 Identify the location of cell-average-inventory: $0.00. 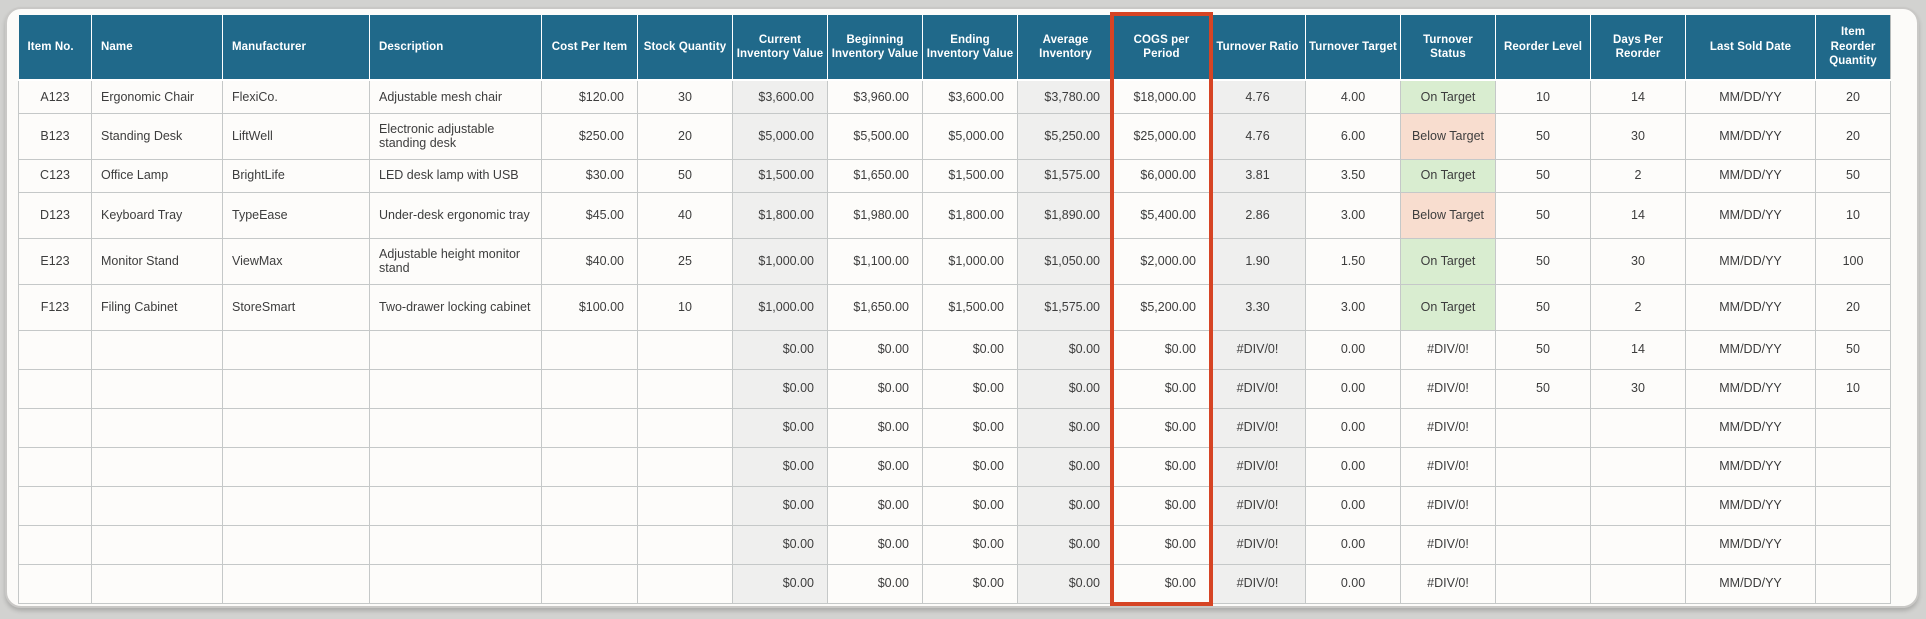
(1065, 349).